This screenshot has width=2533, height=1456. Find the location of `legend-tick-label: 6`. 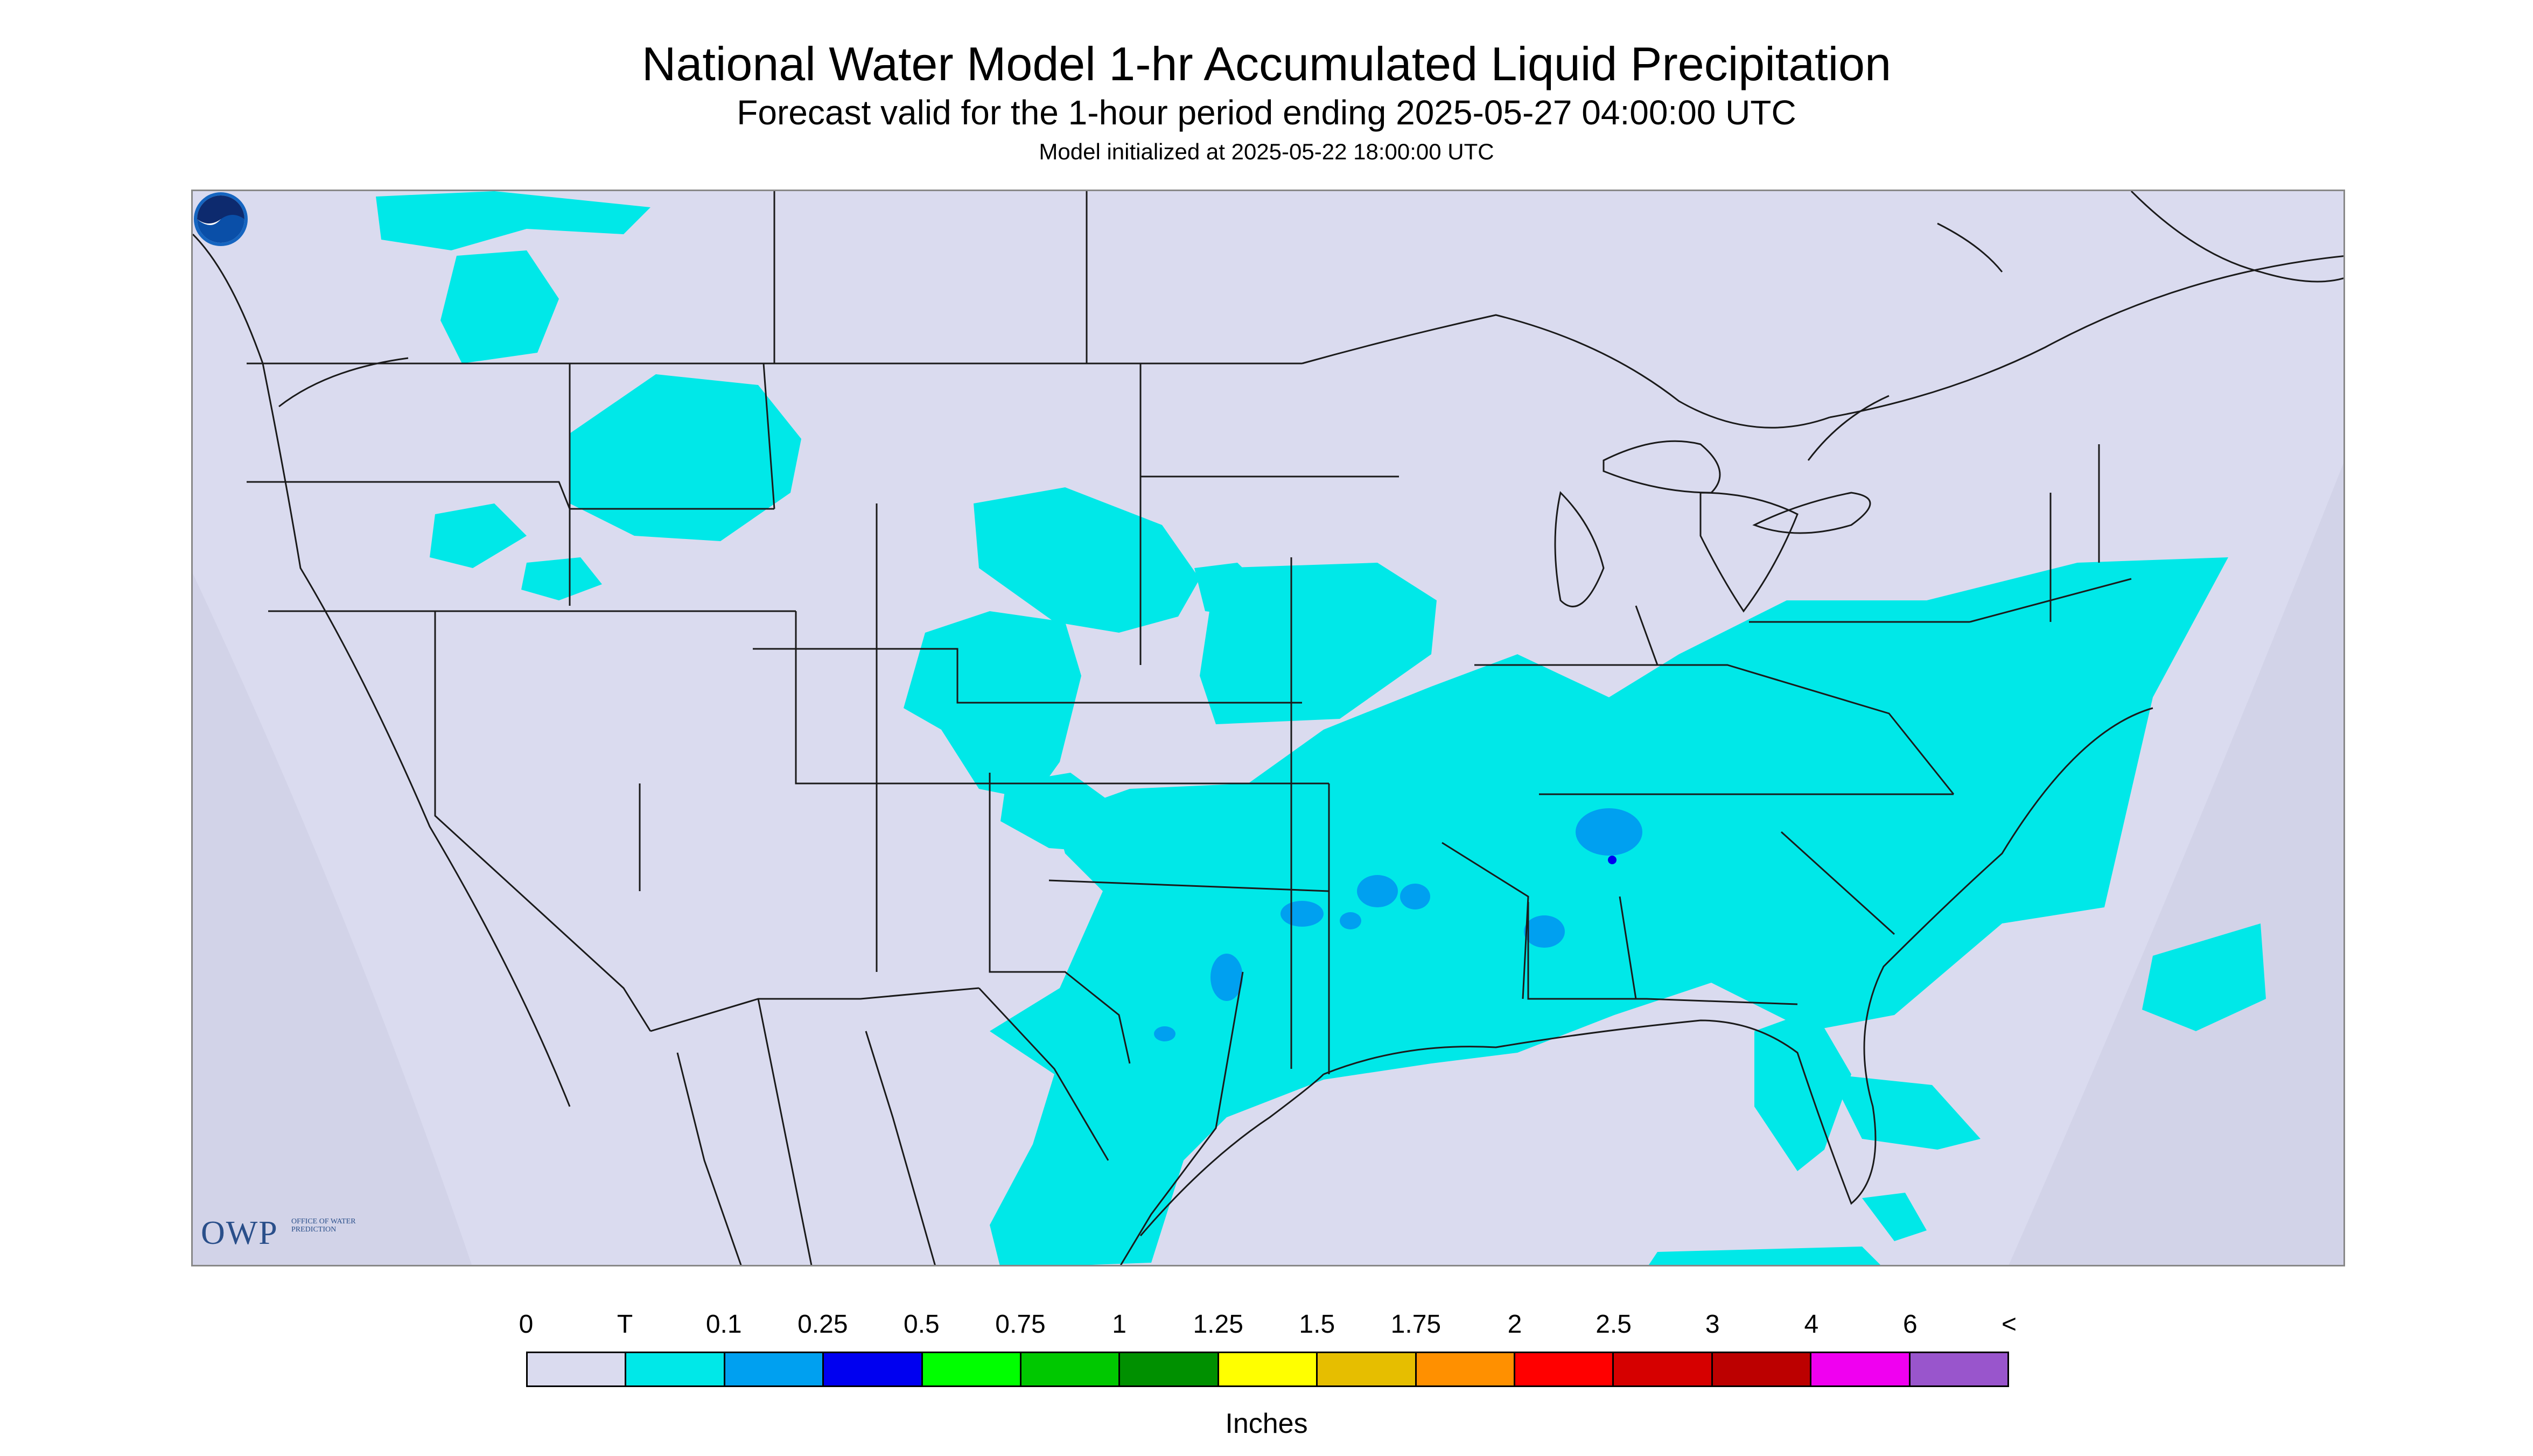

legend-tick-label: 6 is located at coordinates (1911, 1324).